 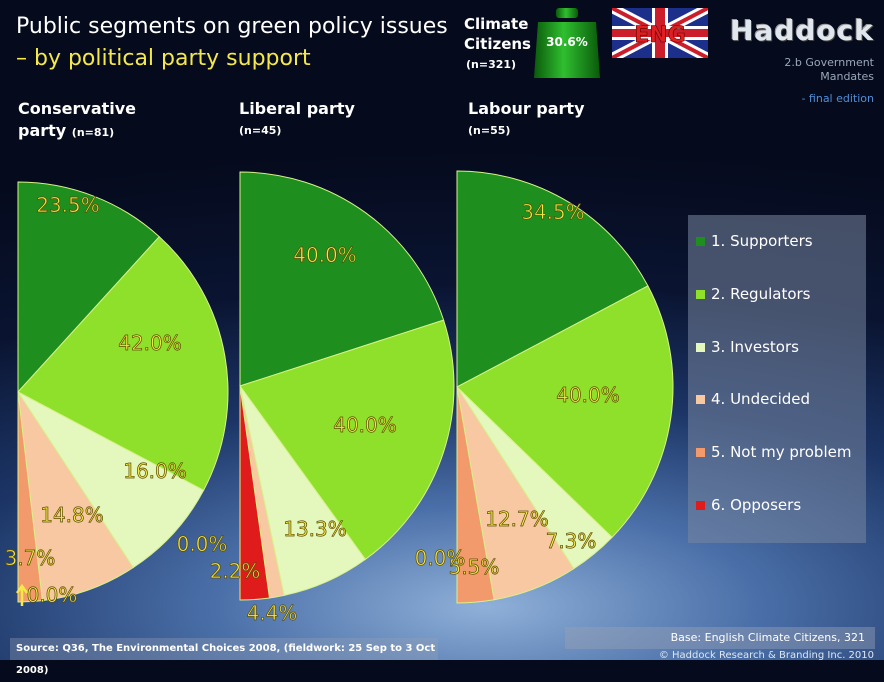 I want to click on legend-item-investors: 3. Investors, so click(x=747, y=347).